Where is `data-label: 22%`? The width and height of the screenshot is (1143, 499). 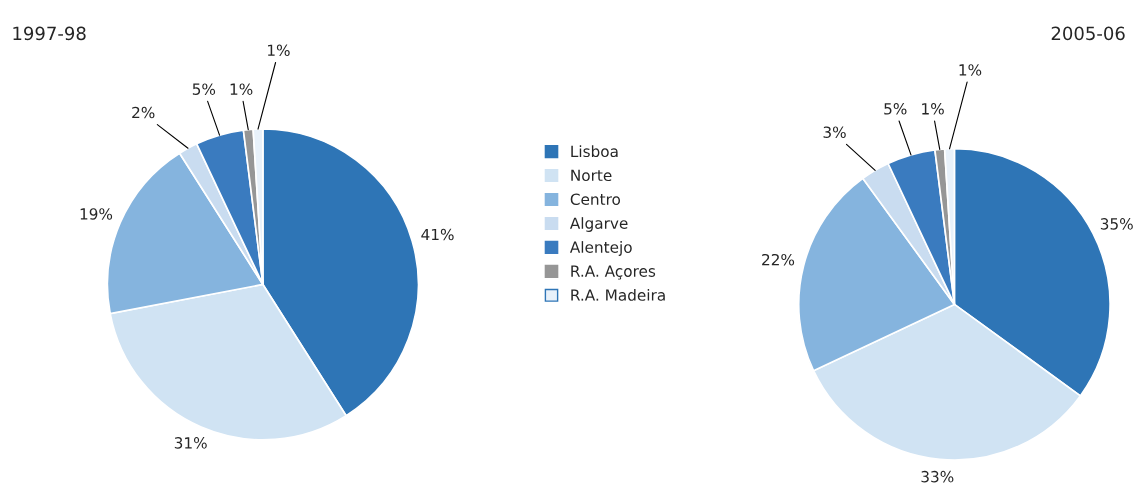 data-label: 22% is located at coordinates (778, 259).